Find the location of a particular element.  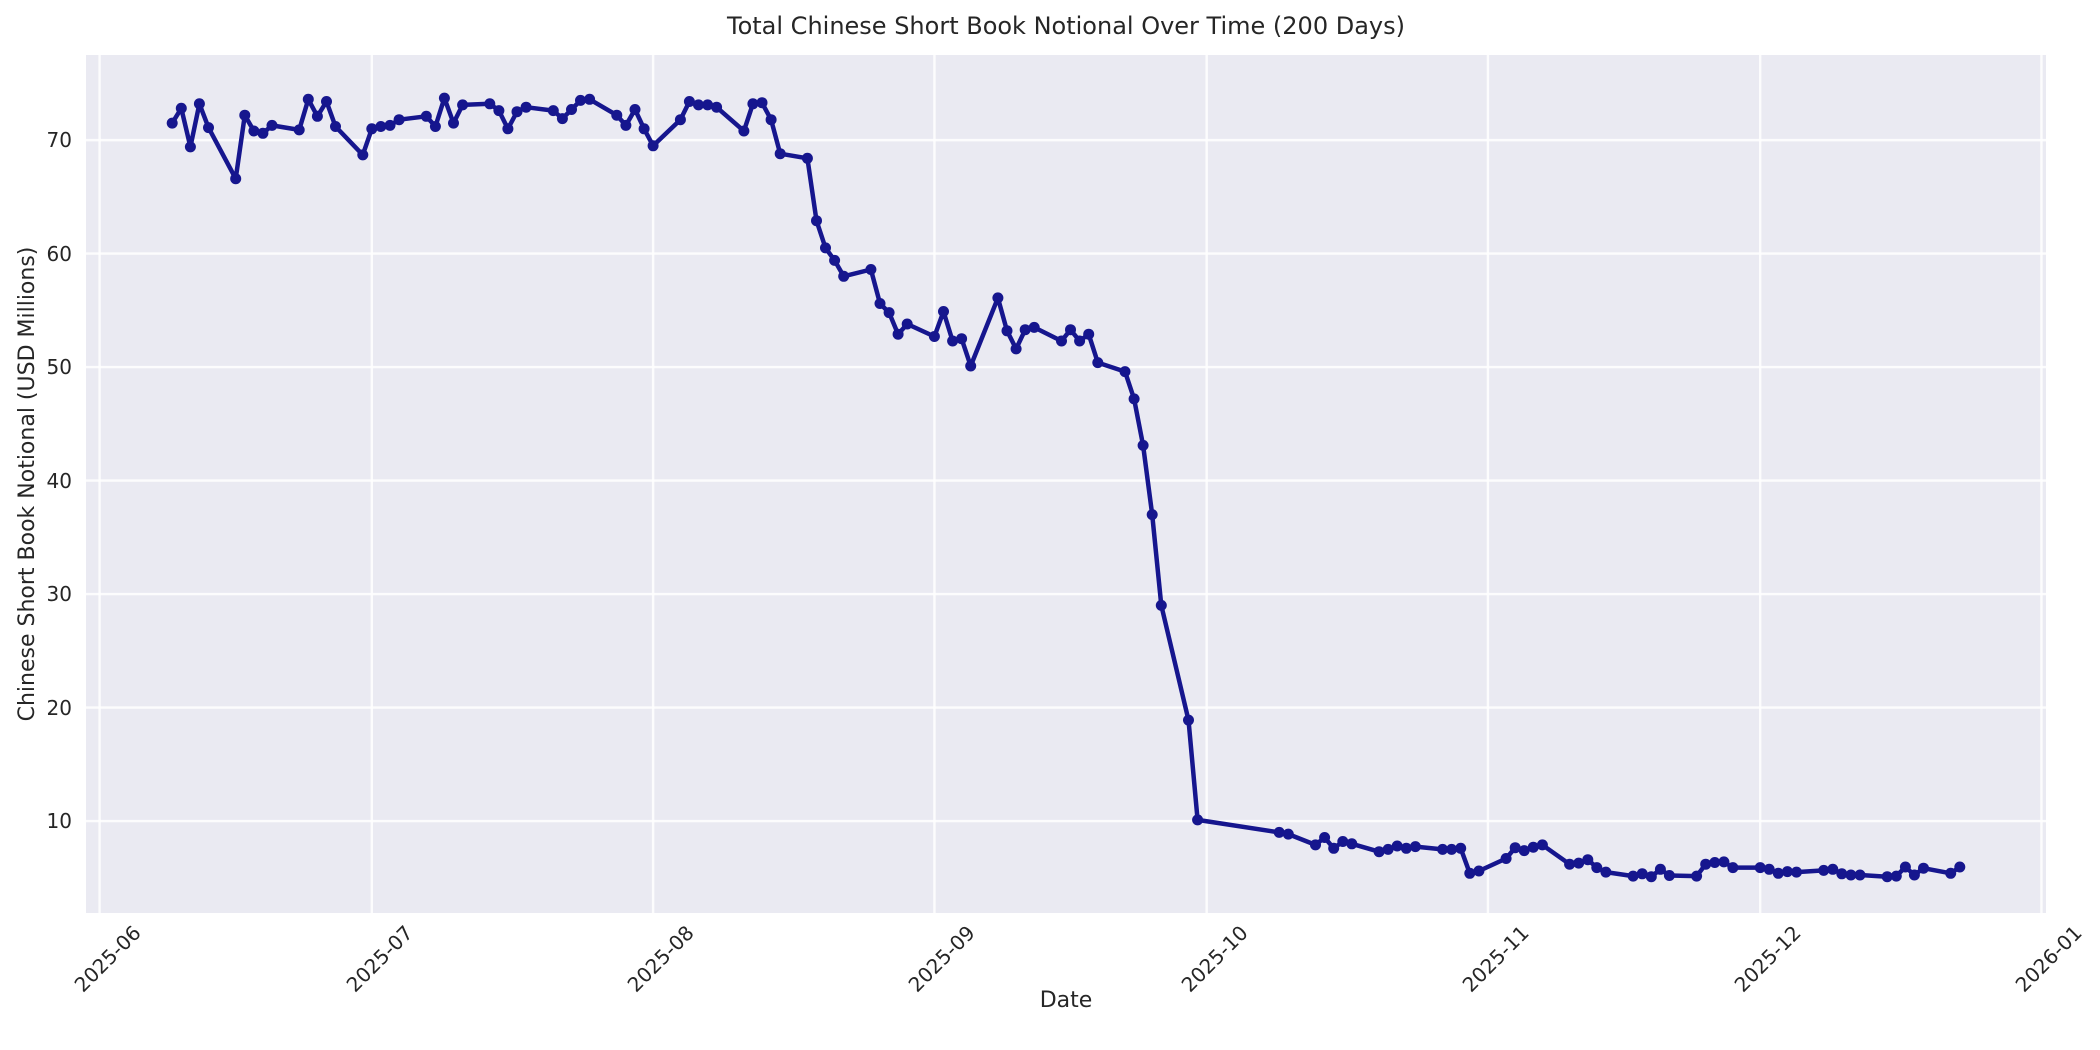

y-tick-label: 60 is located at coordinates (59, 253).